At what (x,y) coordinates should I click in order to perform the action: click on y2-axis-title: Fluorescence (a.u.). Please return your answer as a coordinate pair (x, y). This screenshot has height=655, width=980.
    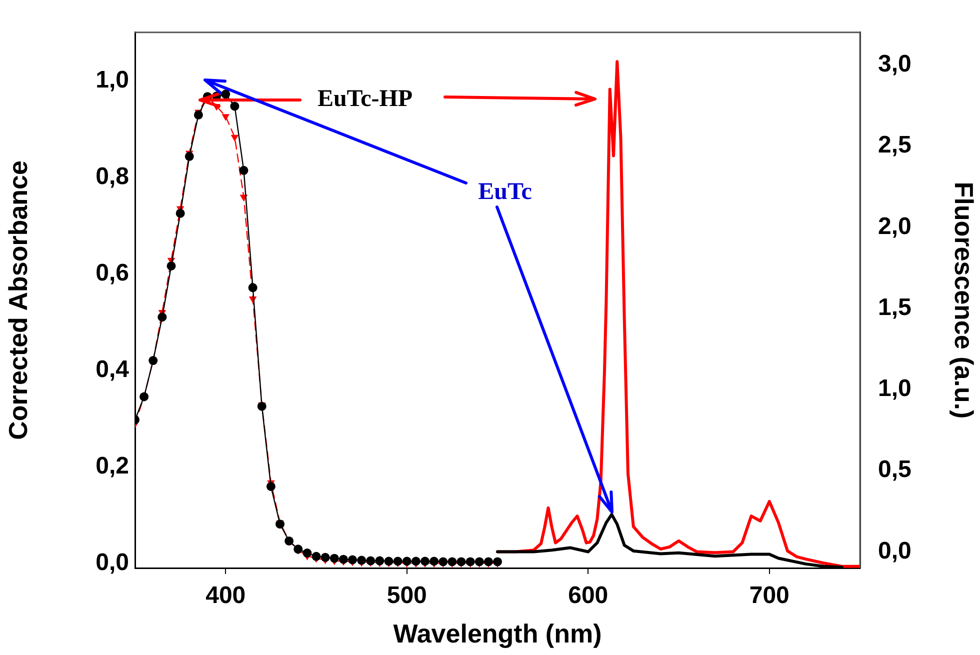
    Looking at the image, I should click on (964, 300).